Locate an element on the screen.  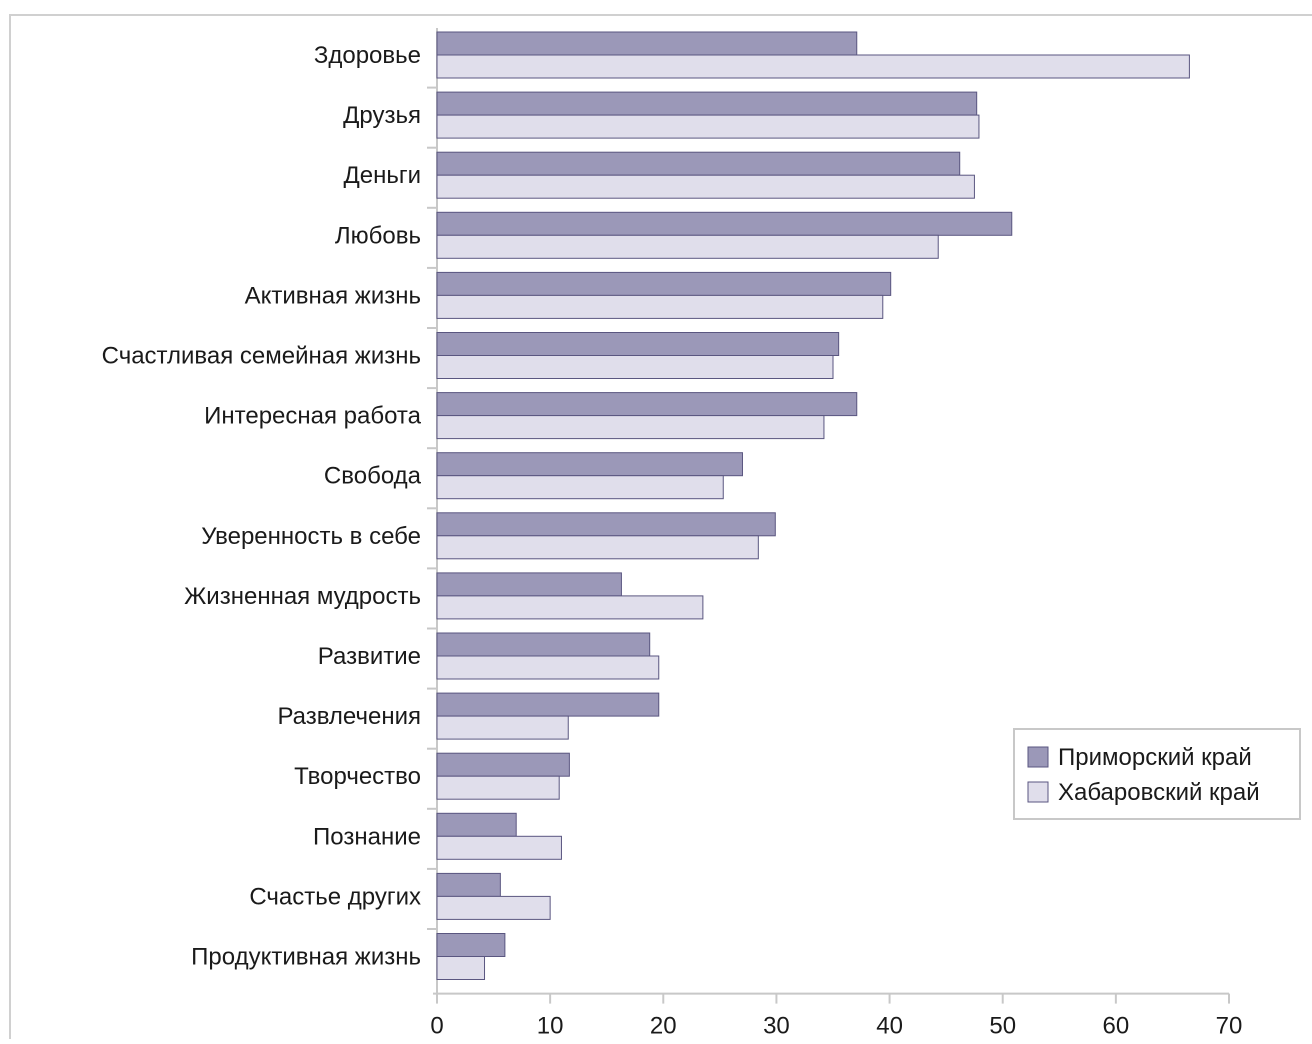
x-tick-label: 30 is located at coordinates (776, 1026).